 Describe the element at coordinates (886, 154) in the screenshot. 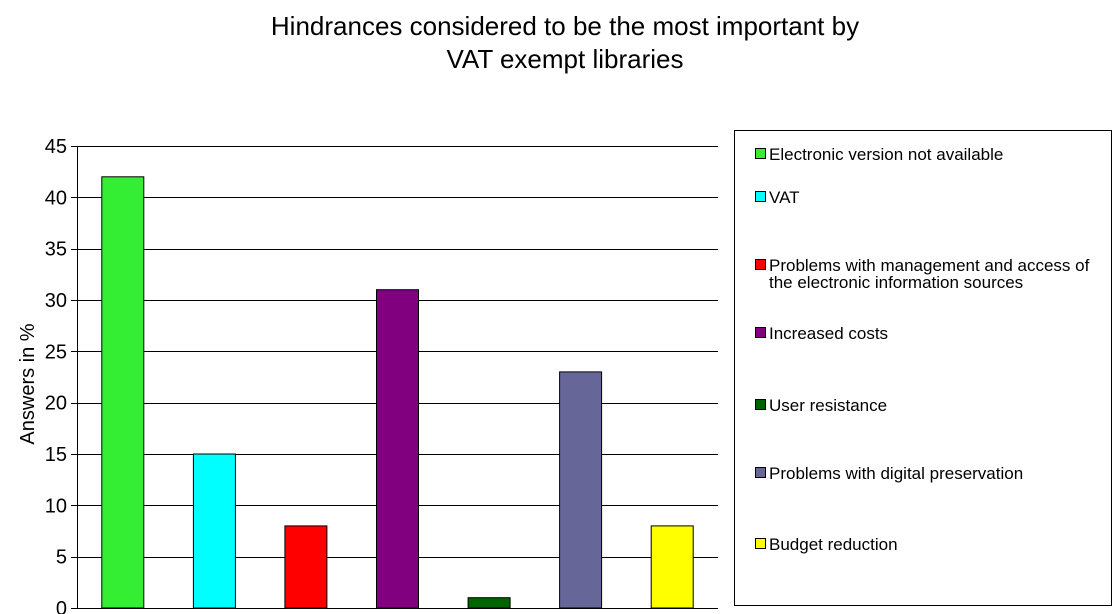

I see `legend-label: Electronic version not available` at that location.